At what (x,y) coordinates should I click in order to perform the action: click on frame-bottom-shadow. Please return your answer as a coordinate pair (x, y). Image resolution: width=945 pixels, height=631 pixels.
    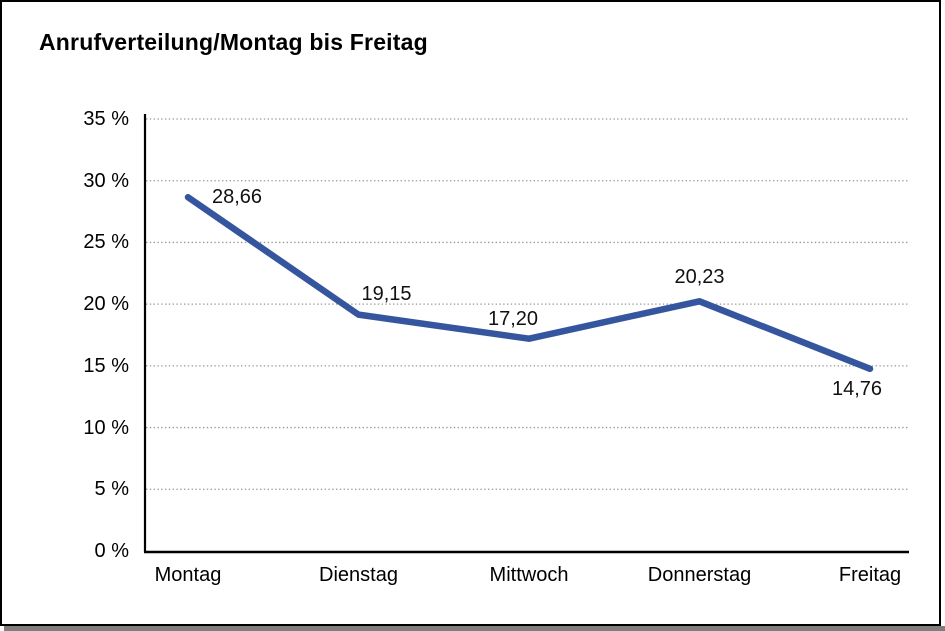
    Looking at the image, I should click on (474, 628).